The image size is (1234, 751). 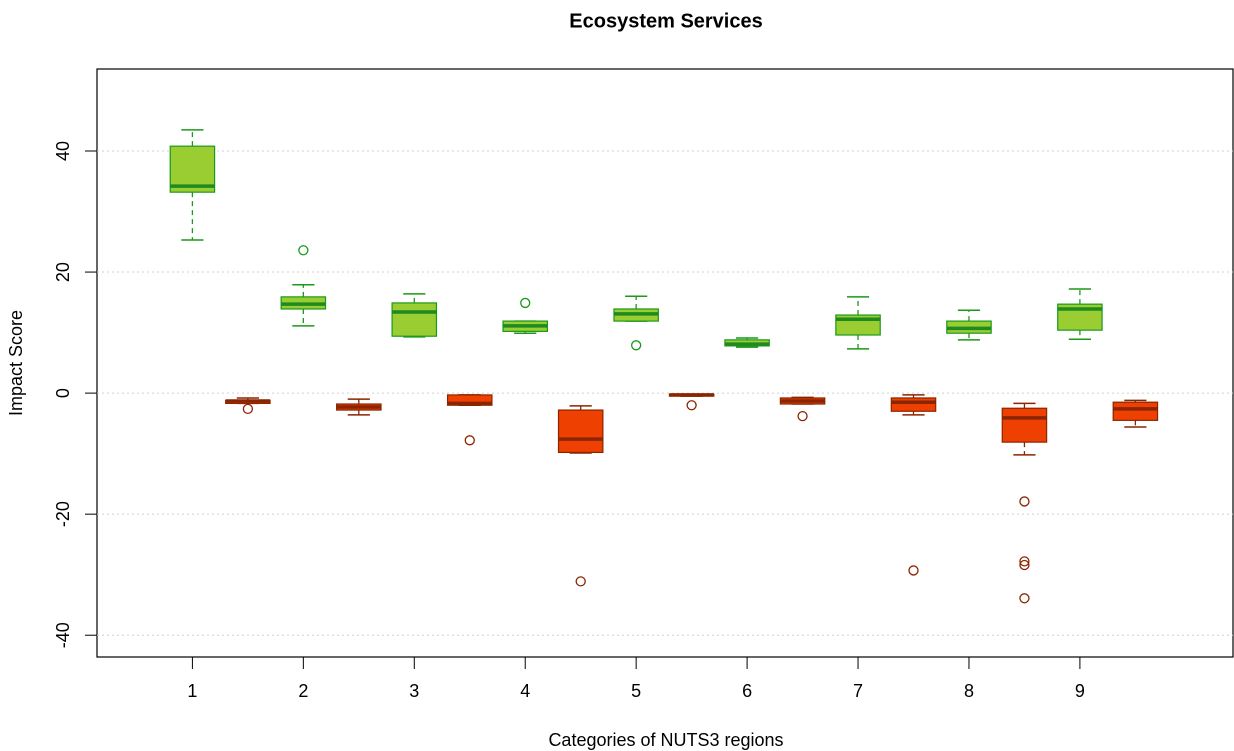 I want to click on x-tick-label: 4, so click(x=525, y=691).